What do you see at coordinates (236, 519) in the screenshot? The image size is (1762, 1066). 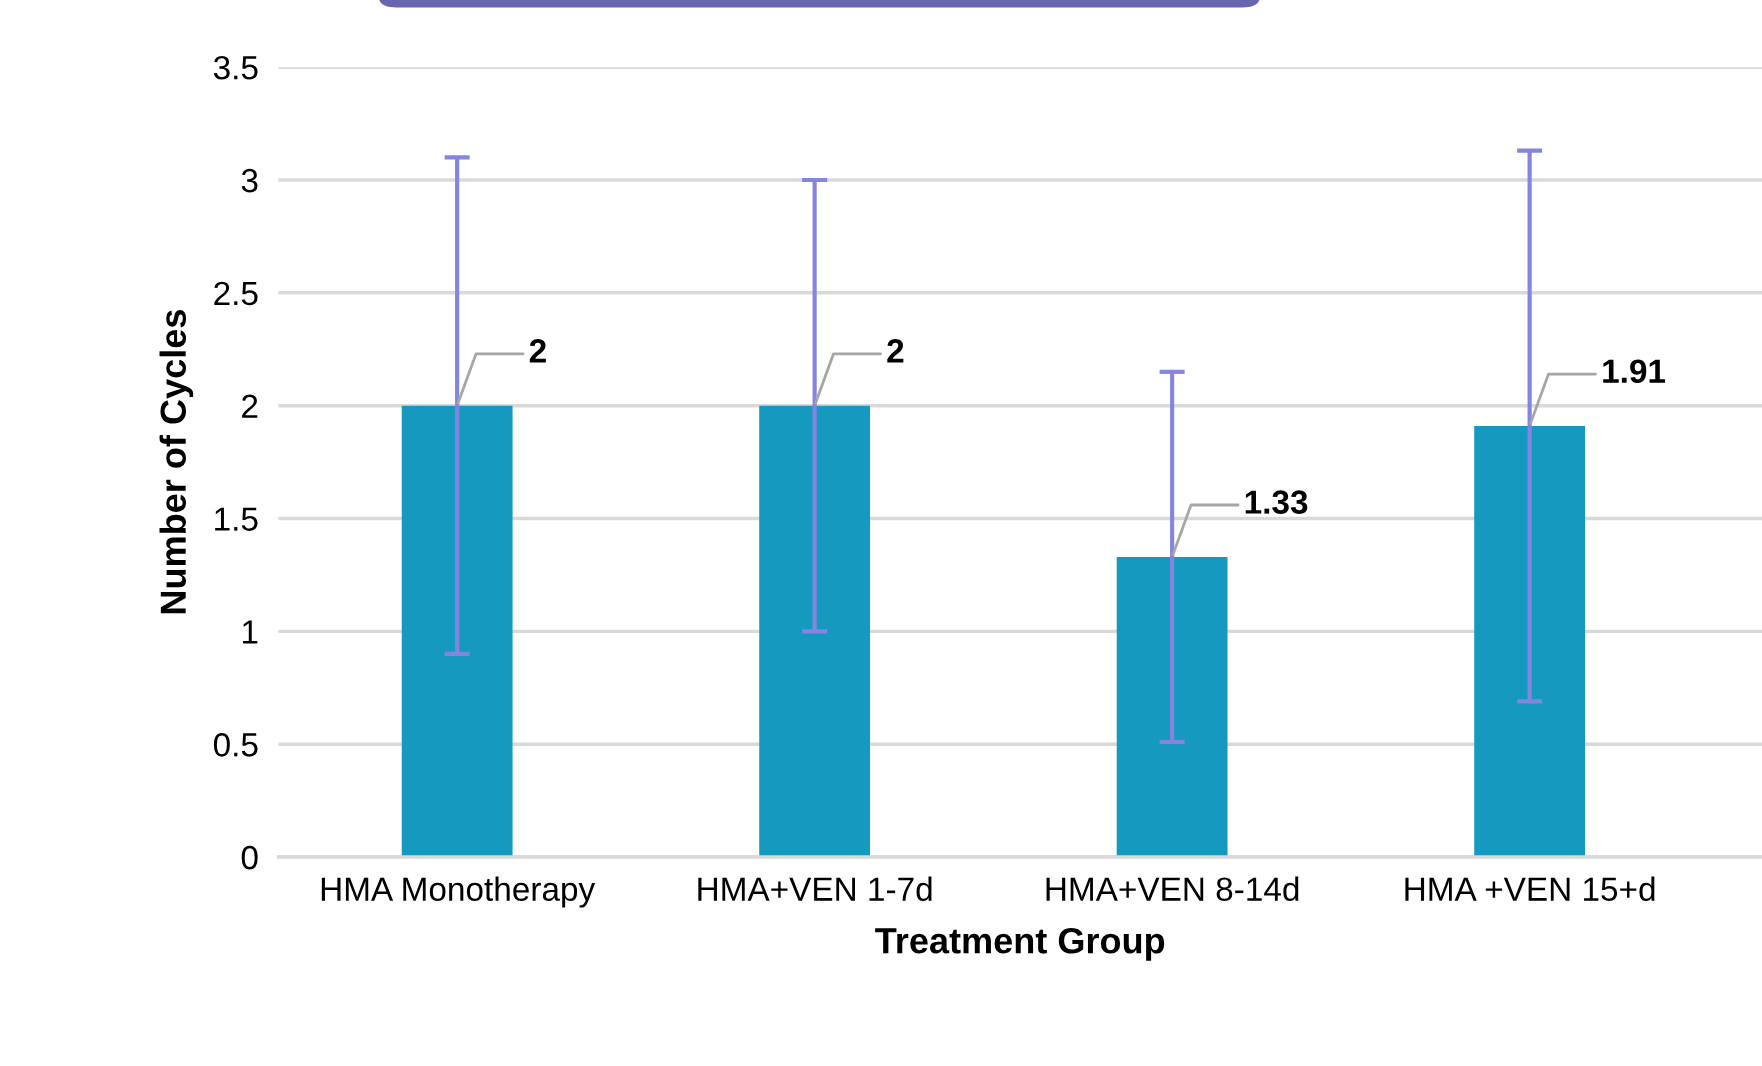 I see `y-tick-label: 1.5` at bounding box center [236, 519].